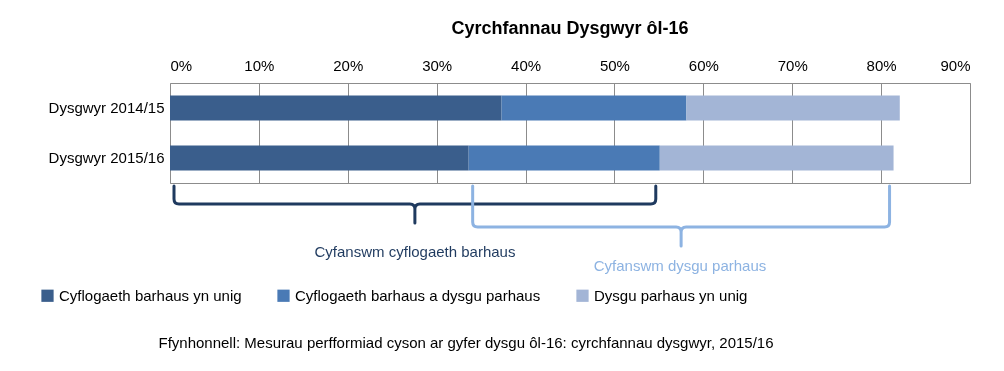  I want to click on y-tick-label: Dysgwyr 2015/16, so click(106, 157).